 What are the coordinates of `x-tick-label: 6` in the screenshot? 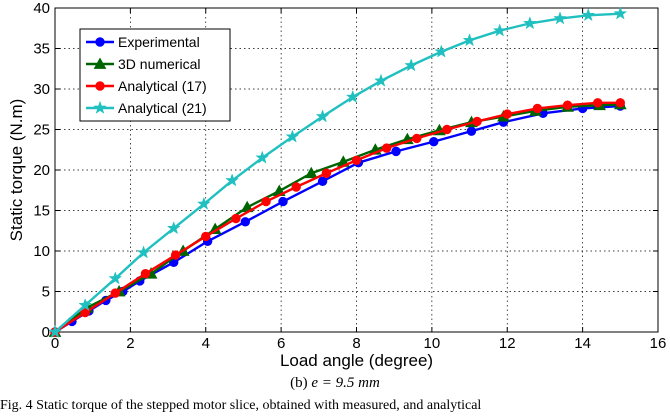 It's located at (281, 343).